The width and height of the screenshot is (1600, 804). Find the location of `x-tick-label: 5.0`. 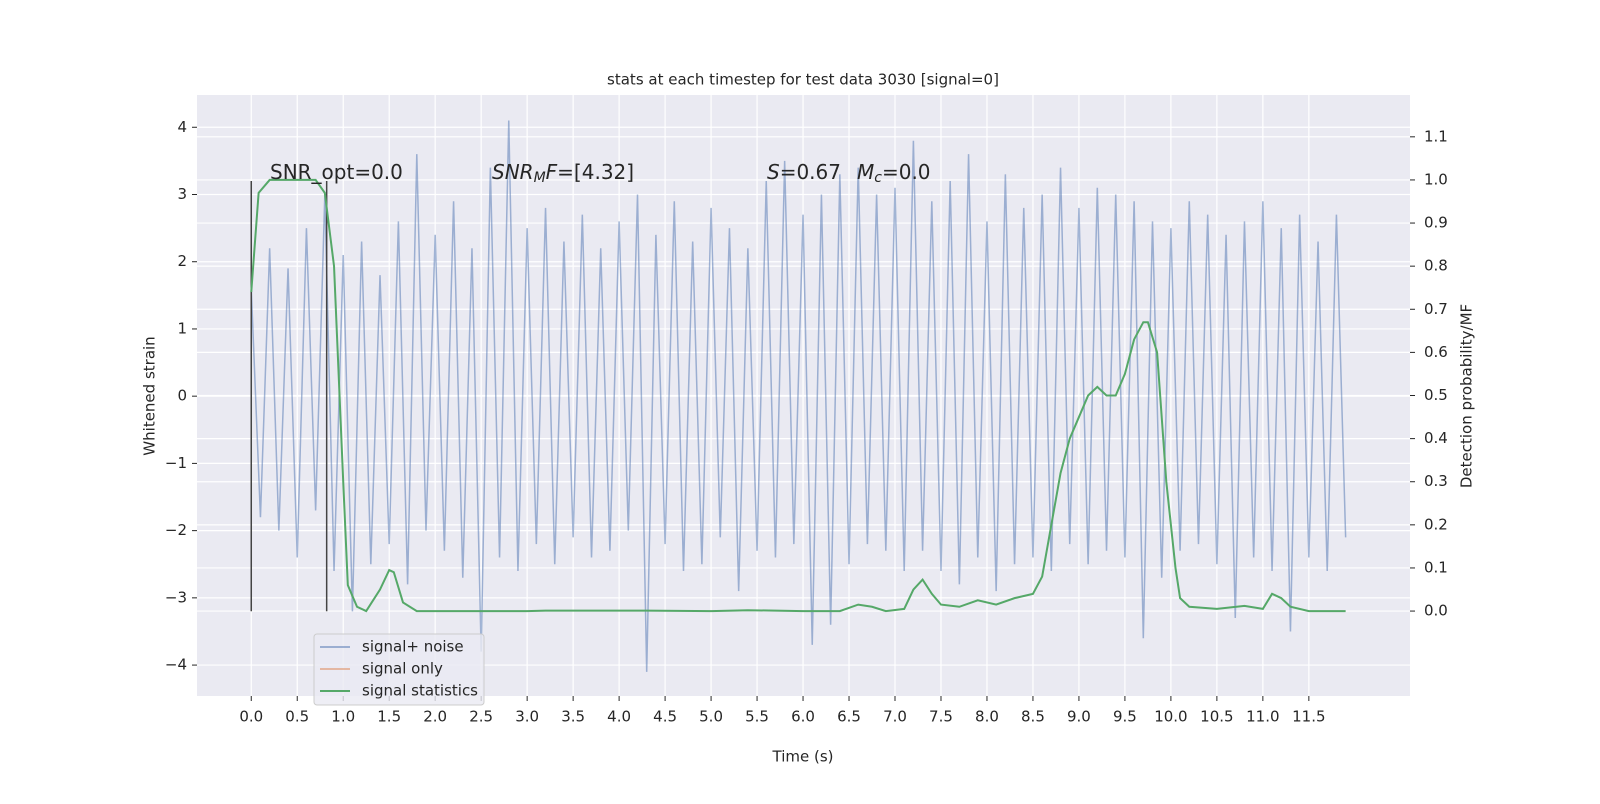

x-tick-label: 5.0 is located at coordinates (711, 717).